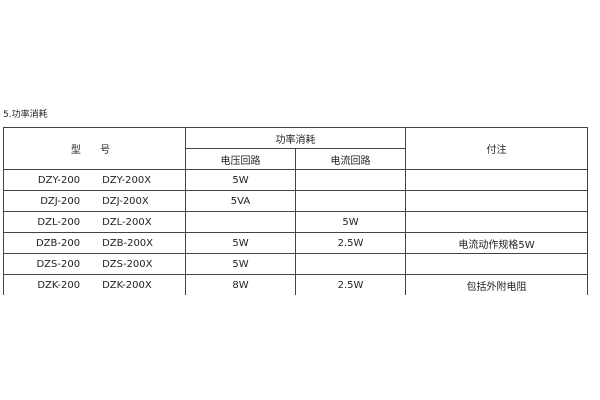  Describe the element at coordinates (127, 264) in the screenshot. I see `model-b: DZS-200X` at that location.